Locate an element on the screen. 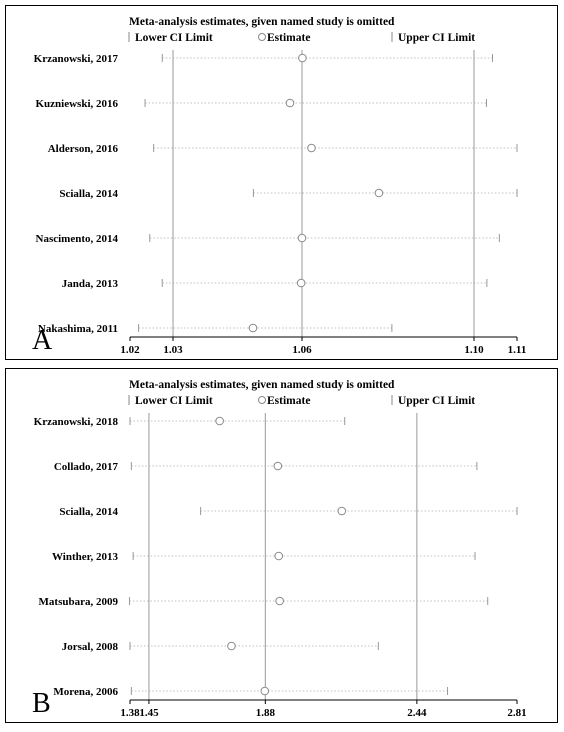 This screenshot has width=564, height=732. panel-label-a: A is located at coordinates (42, 340).